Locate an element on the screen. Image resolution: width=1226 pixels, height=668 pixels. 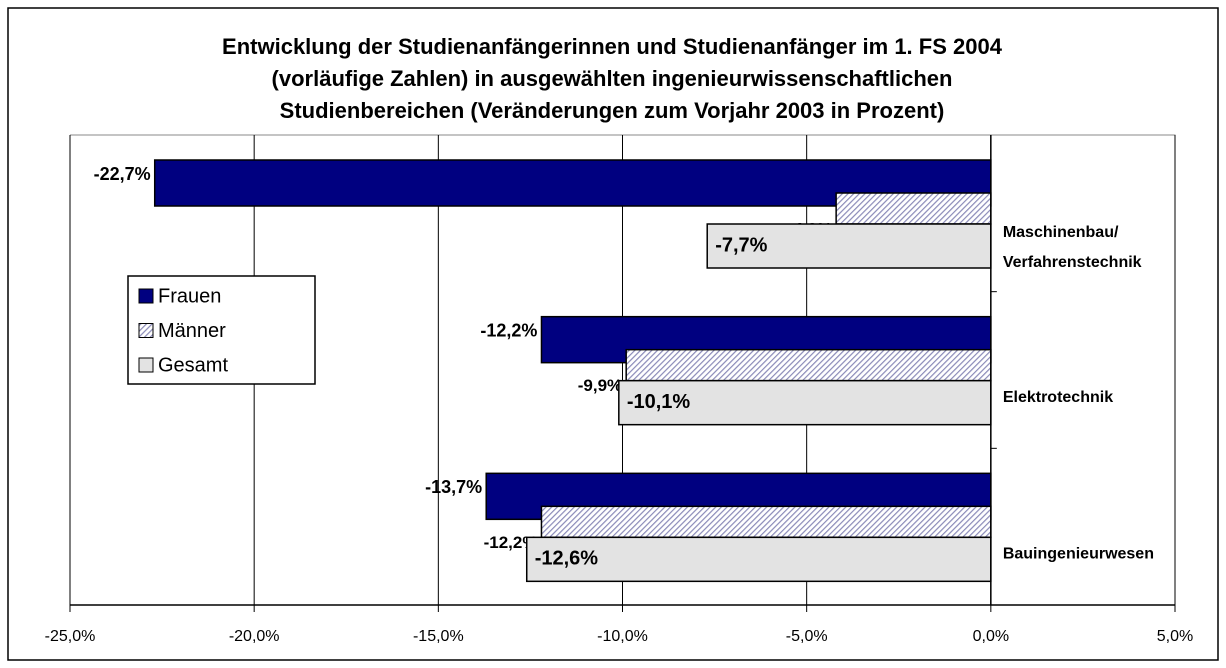
data-label: -13,7% is located at coordinates (453, 487).